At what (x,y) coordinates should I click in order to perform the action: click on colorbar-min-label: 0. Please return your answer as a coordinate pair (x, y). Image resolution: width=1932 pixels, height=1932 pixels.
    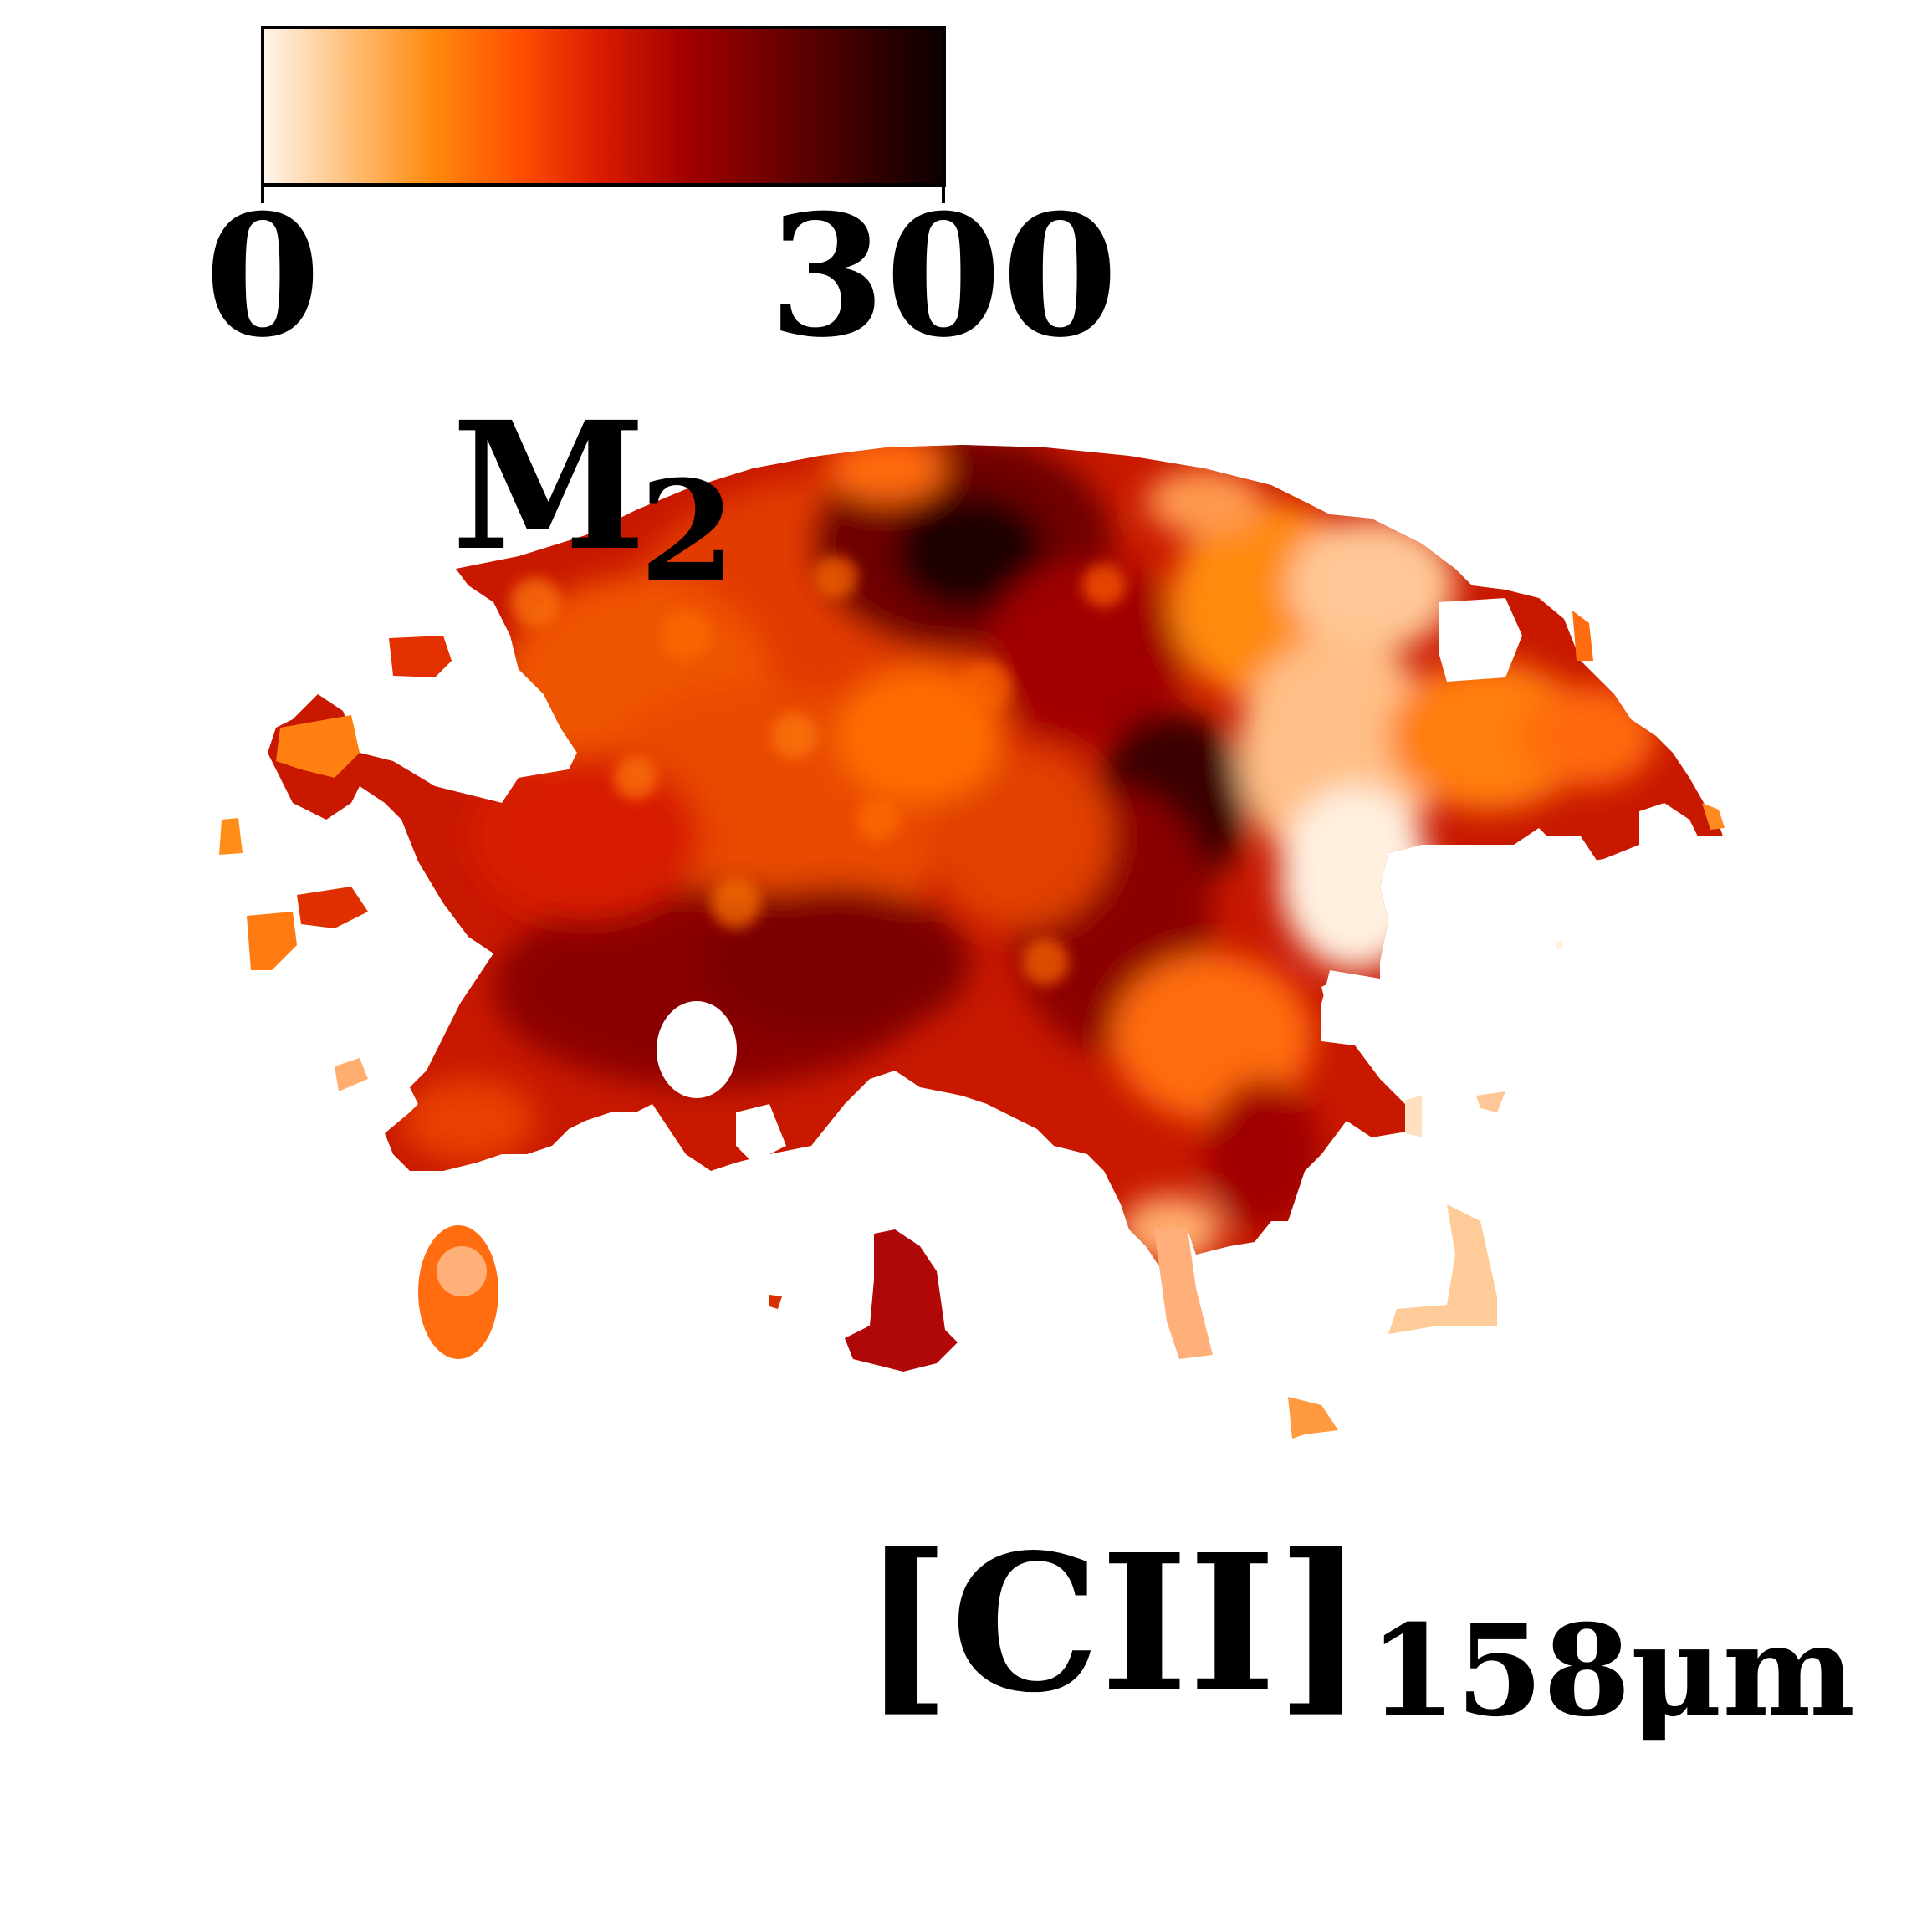
    Looking at the image, I should click on (262, 276).